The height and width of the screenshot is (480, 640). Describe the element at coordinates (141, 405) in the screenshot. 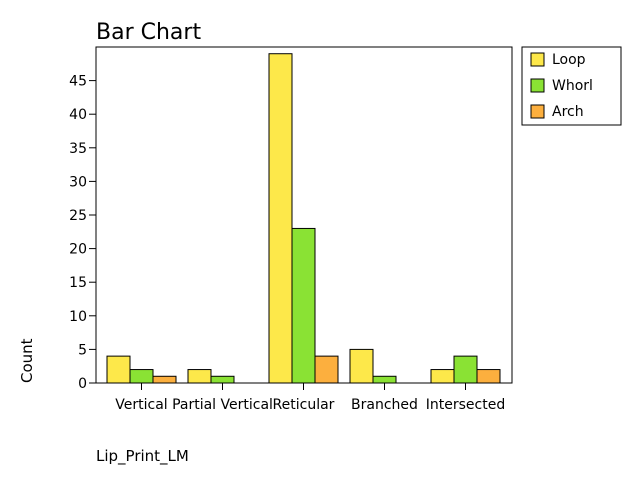

I see `x-tick-label: Vertical` at that location.